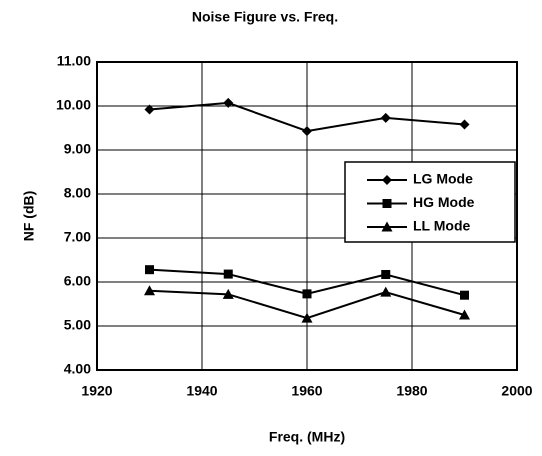  Describe the element at coordinates (77, 369) in the screenshot. I see `y-tick-label: 4.00` at that location.